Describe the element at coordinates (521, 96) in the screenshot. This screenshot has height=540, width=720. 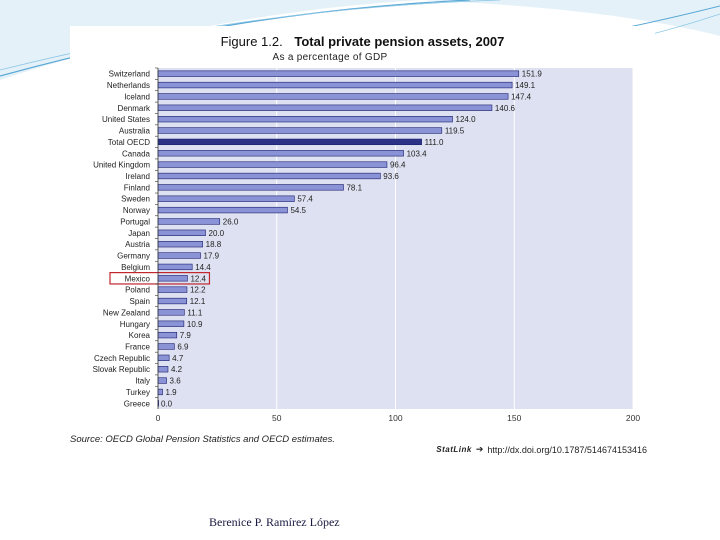
I see `value-label: 147.4` at that location.